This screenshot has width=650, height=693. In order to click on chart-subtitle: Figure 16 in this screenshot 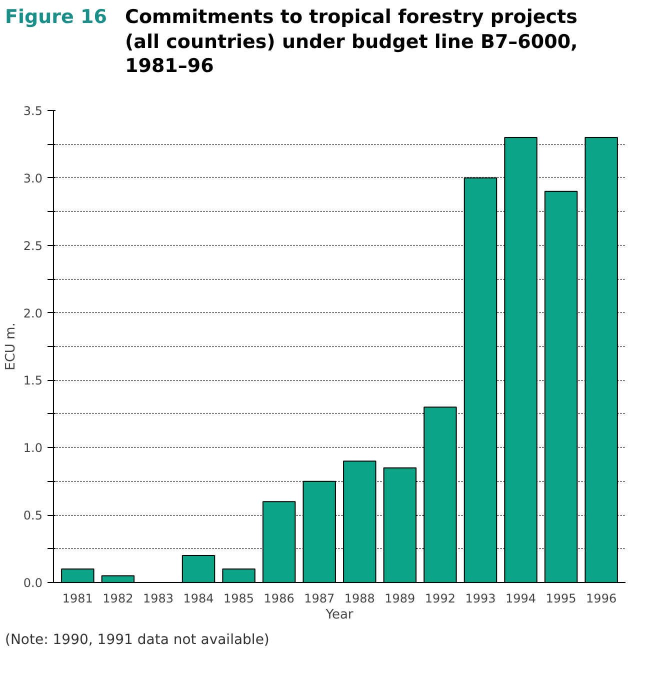, I will do `click(56, 17)`.